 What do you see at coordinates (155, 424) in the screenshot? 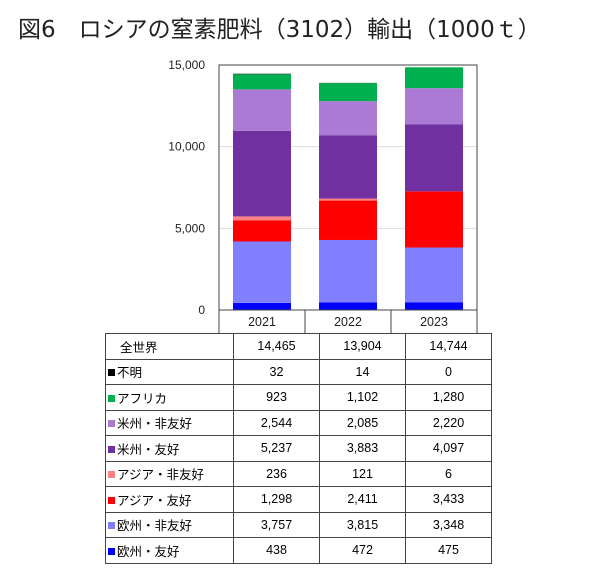
I see `series-label: 米州・非友好` at bounding box center [155, 424].